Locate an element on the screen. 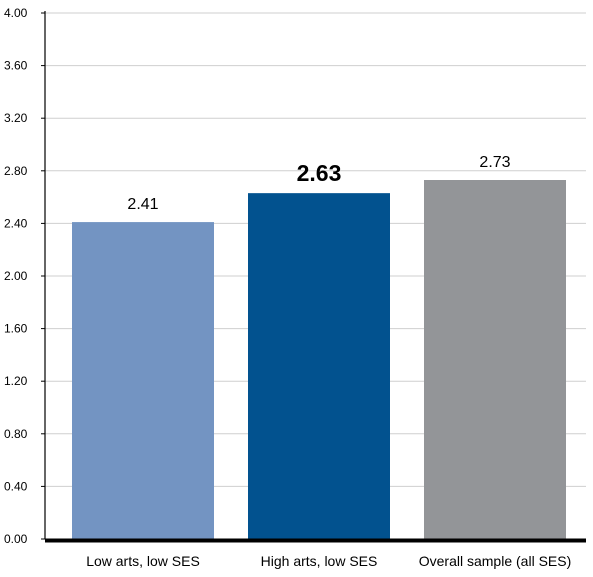 This screenshot has width=593, height=577. y-tick-label: 1.20 is located at coordinates (16, 381).